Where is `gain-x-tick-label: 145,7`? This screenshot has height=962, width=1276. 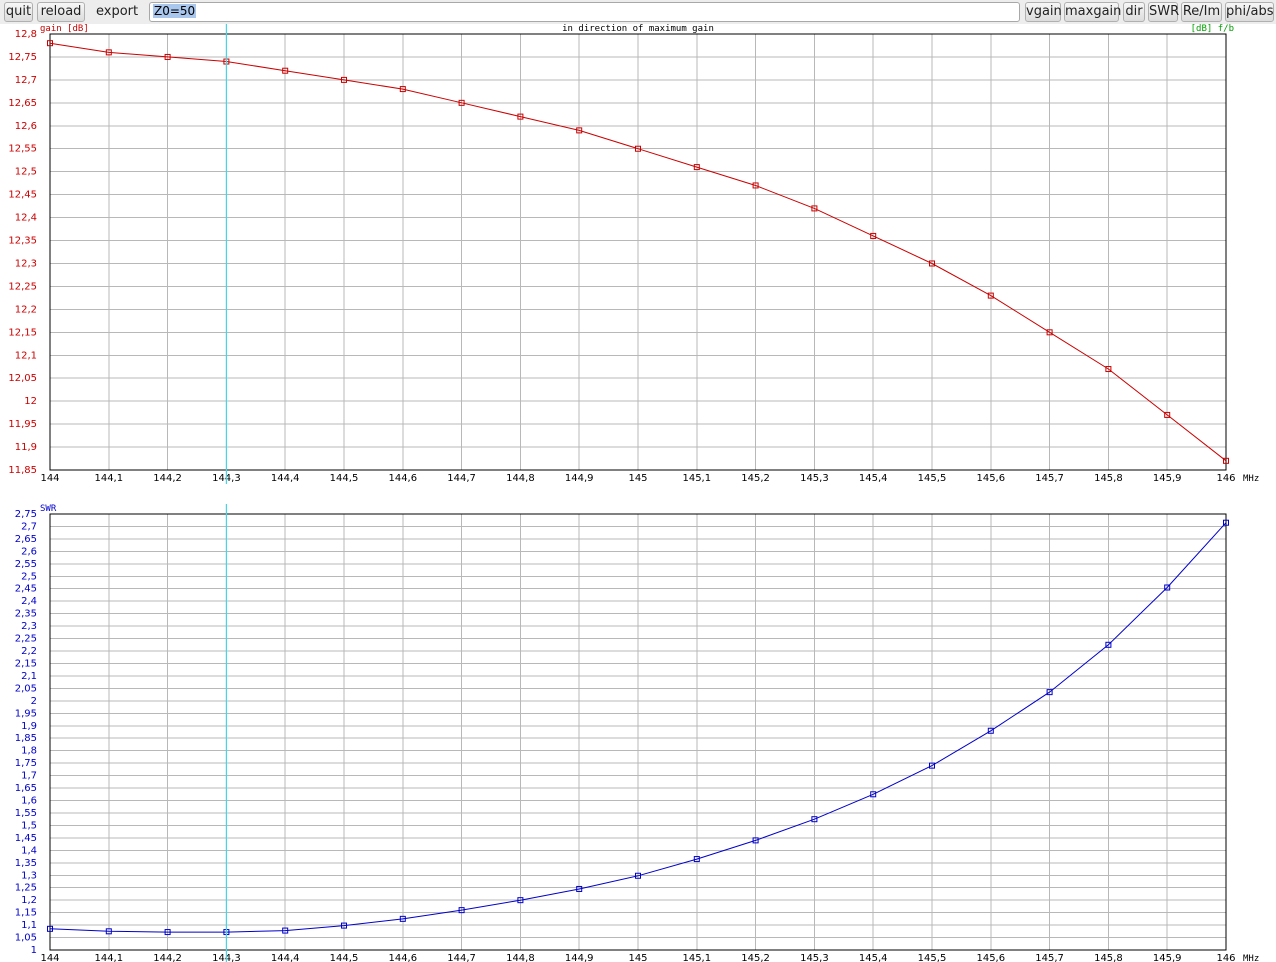 gain-x-tick-label: 145,7 is located at coordinates (1049, 478).